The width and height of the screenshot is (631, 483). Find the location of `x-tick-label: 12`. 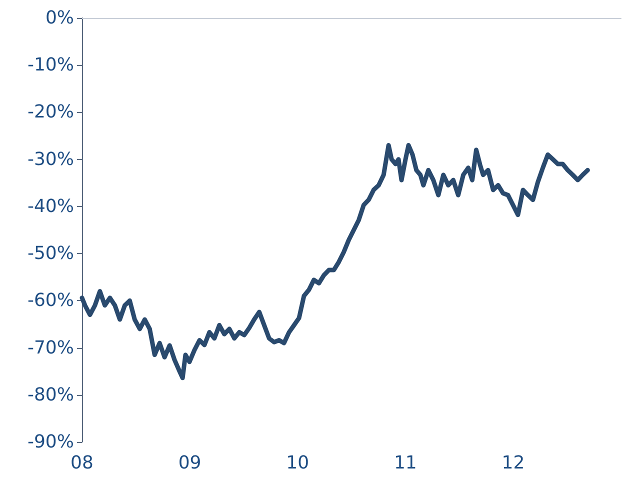

x-tick-label: 12 is located at coordinates (513, 463).